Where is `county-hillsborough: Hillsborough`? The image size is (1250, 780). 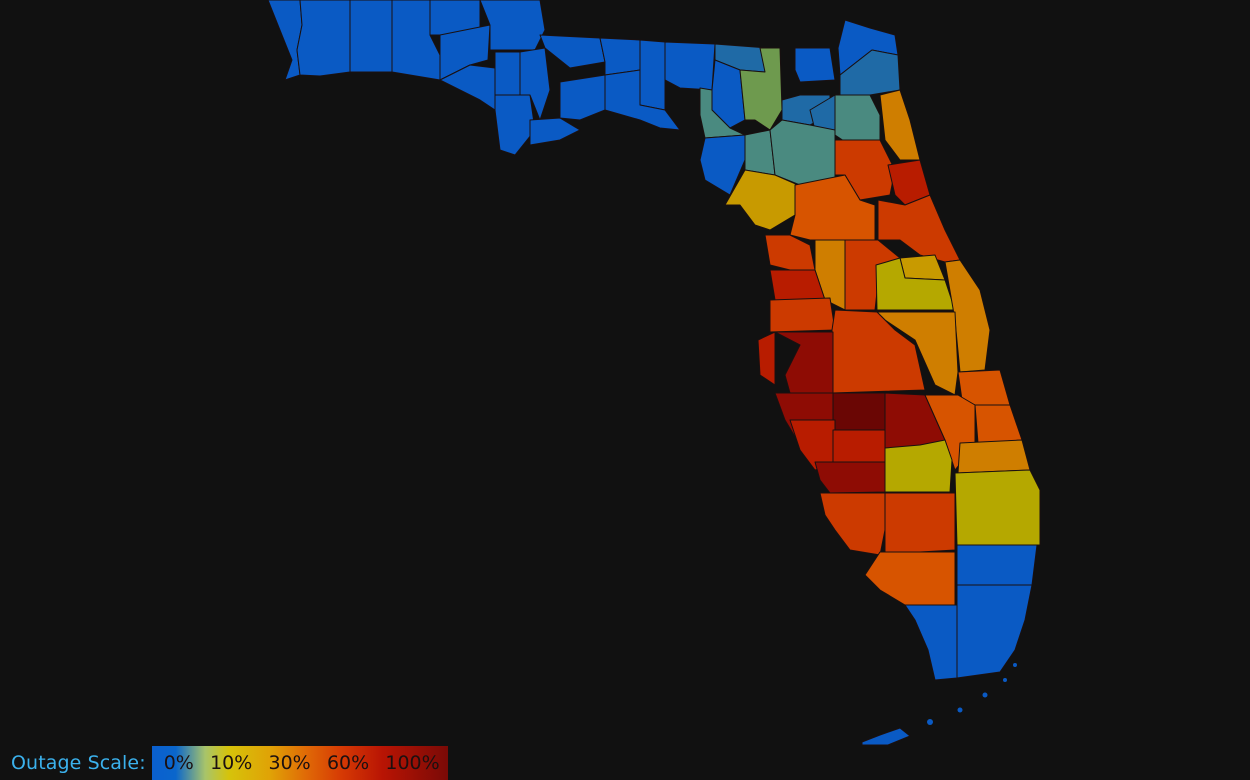
county-hillsborough: Hillsborough is located at coordinates (804, 362).